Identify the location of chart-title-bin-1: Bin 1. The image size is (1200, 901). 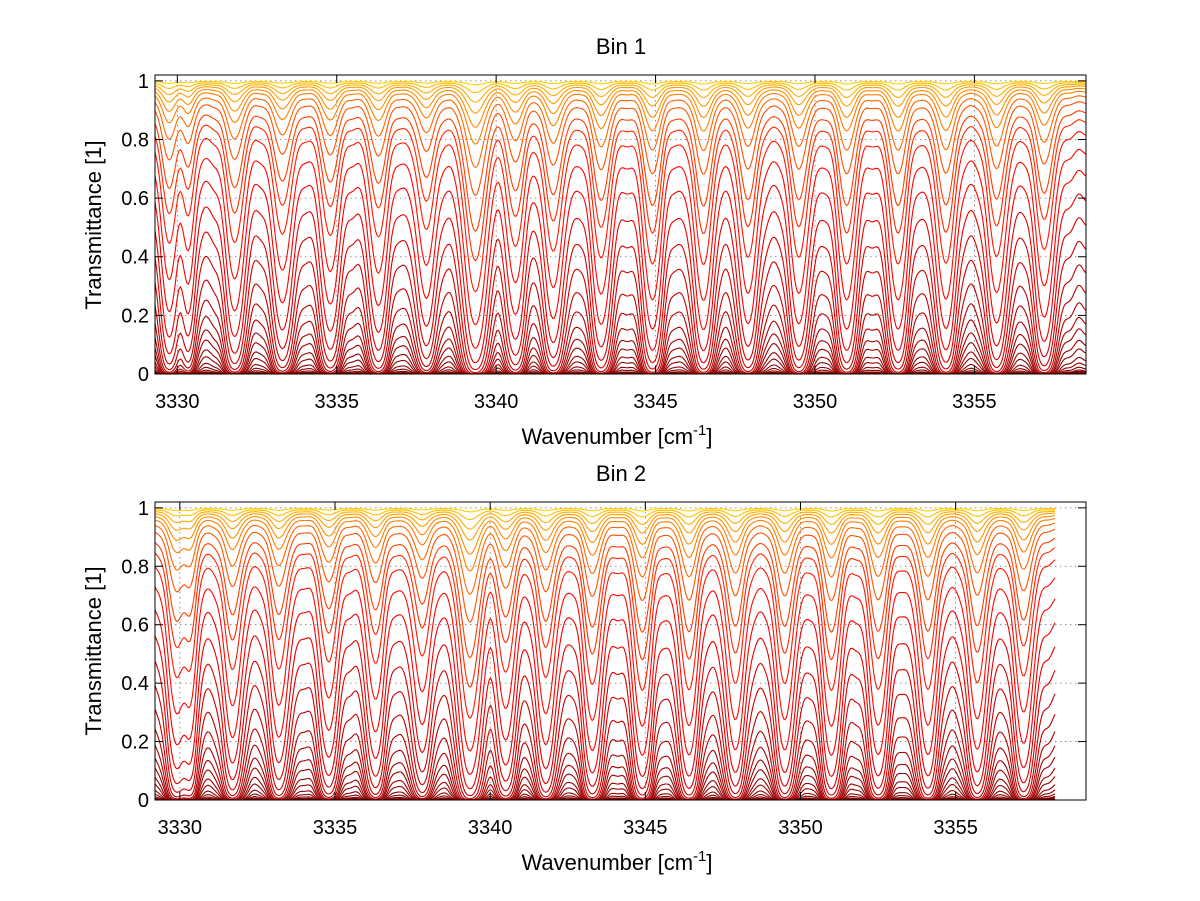
(621, 46).